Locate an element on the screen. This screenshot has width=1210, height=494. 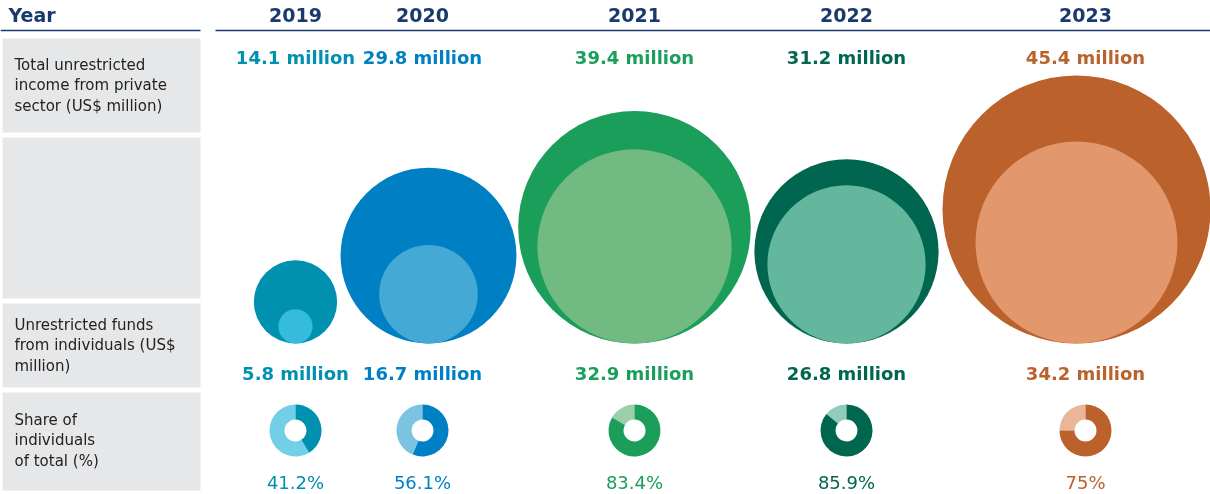
data-label: 39.4 million is located at coordinates (634, 57).